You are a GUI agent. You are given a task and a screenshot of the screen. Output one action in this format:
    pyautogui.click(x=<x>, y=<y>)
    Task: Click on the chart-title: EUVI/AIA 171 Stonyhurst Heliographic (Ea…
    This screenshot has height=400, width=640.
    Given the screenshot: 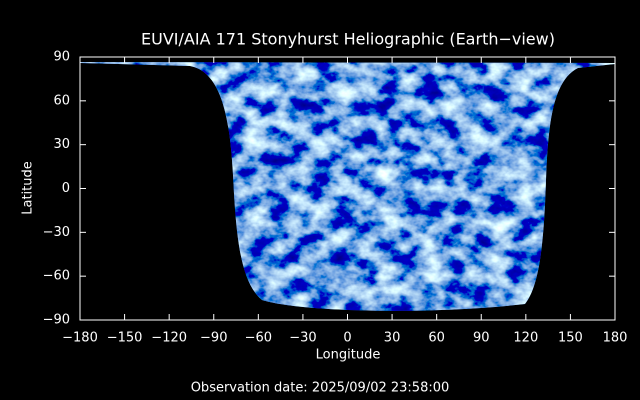 What is the action you would take?
    pyautogui.click(x=348, y=39)
    